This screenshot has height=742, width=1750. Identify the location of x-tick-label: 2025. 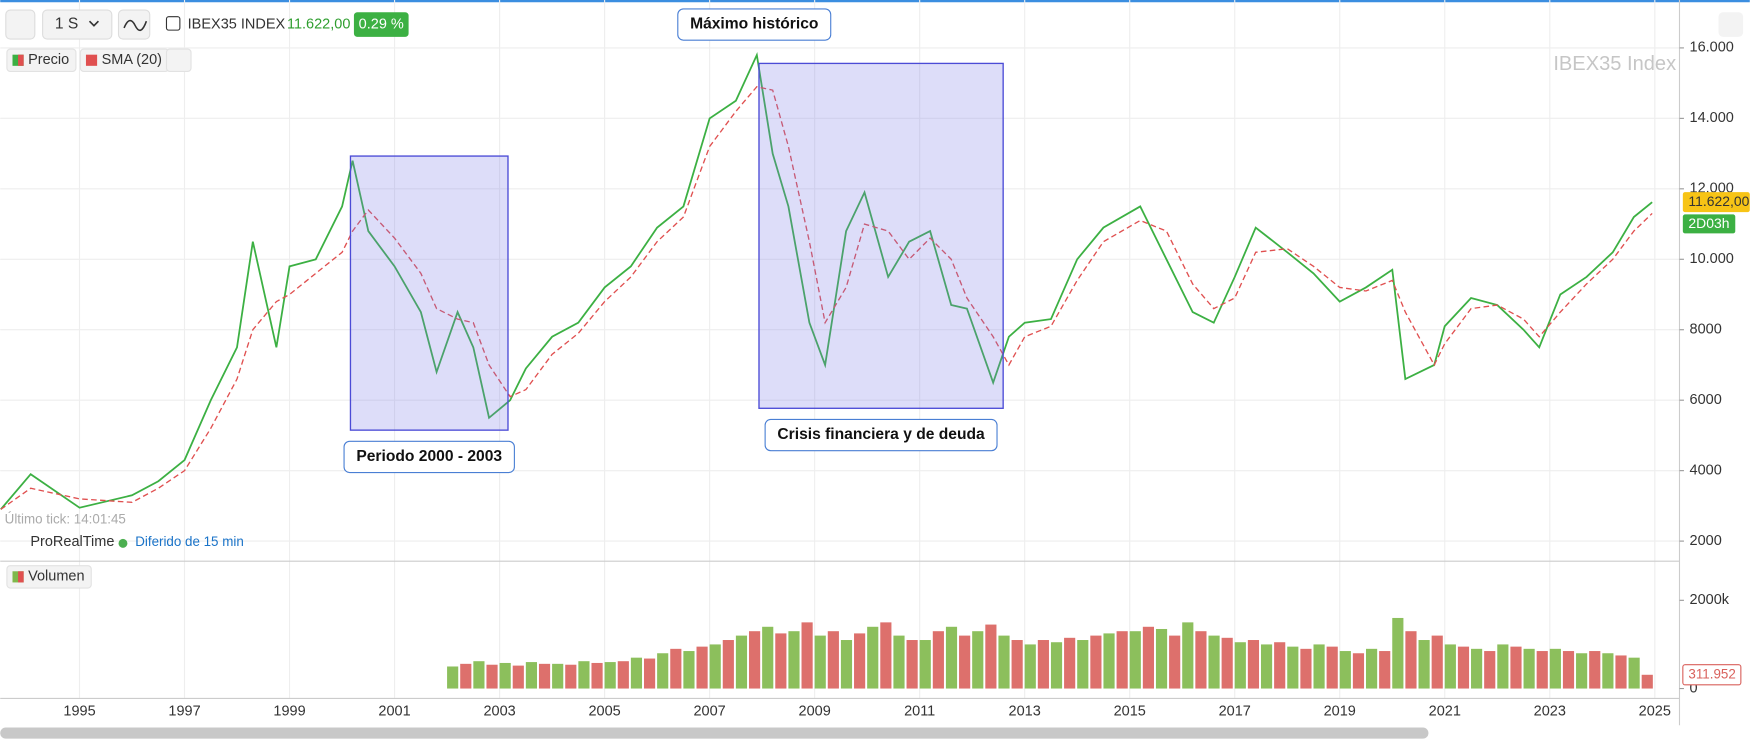
(1655, 712).